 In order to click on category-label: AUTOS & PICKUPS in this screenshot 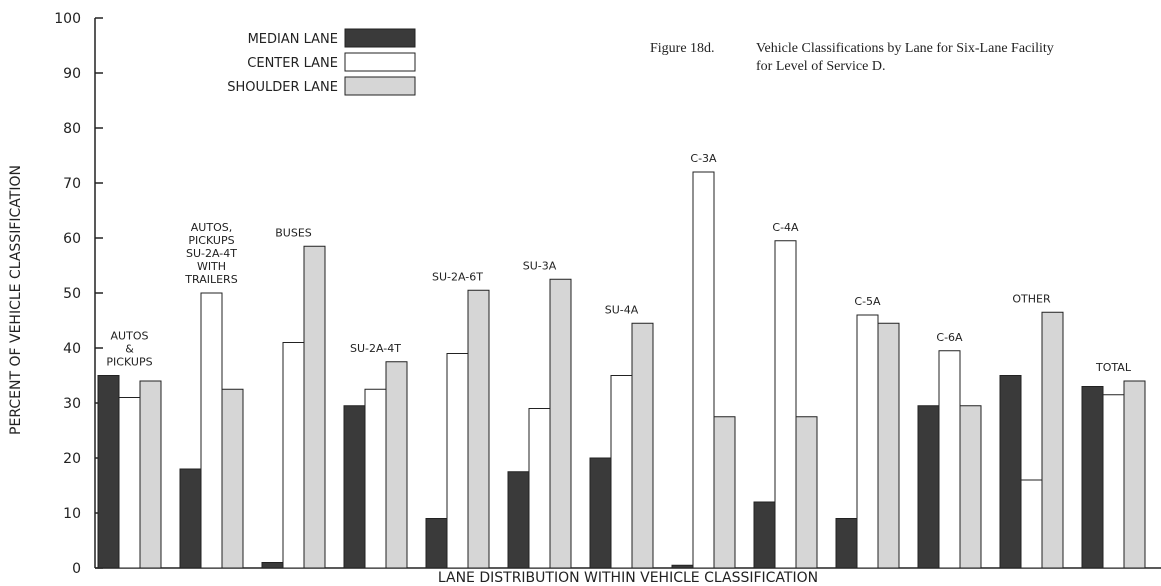, I will do `click(129, 349)`.